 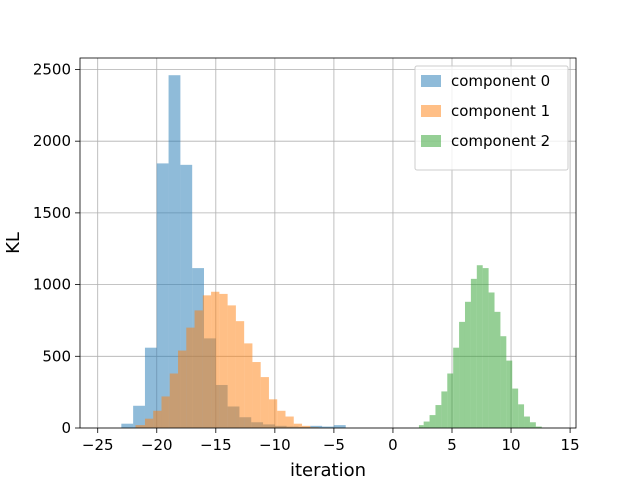 I want to click on y-tick-label: 1000, so click(x=52, y=285).